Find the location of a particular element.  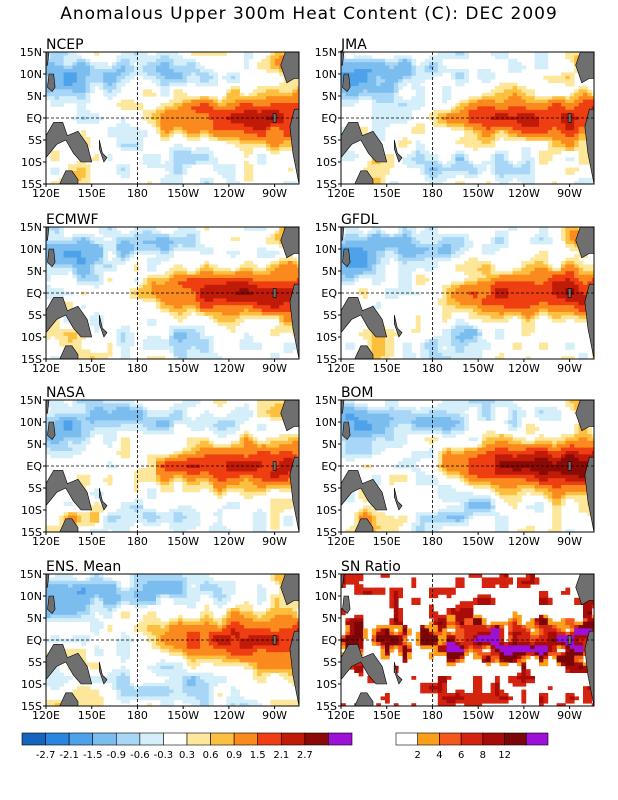

panel-title: SN Ratio is located at coordinates (371, 567).